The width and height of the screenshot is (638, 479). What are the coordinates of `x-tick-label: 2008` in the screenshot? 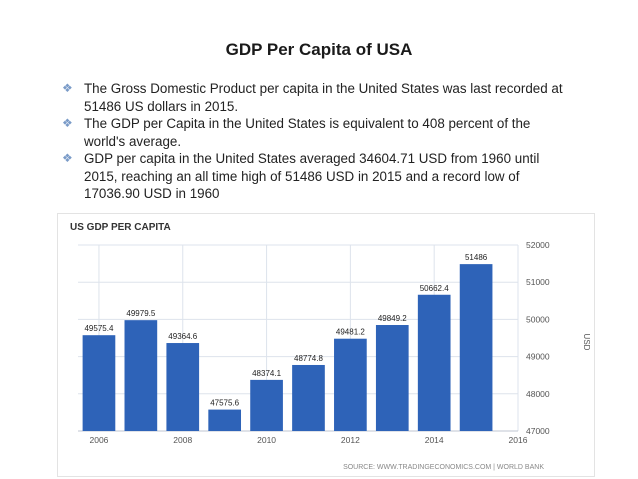 It's located at (182, 440).